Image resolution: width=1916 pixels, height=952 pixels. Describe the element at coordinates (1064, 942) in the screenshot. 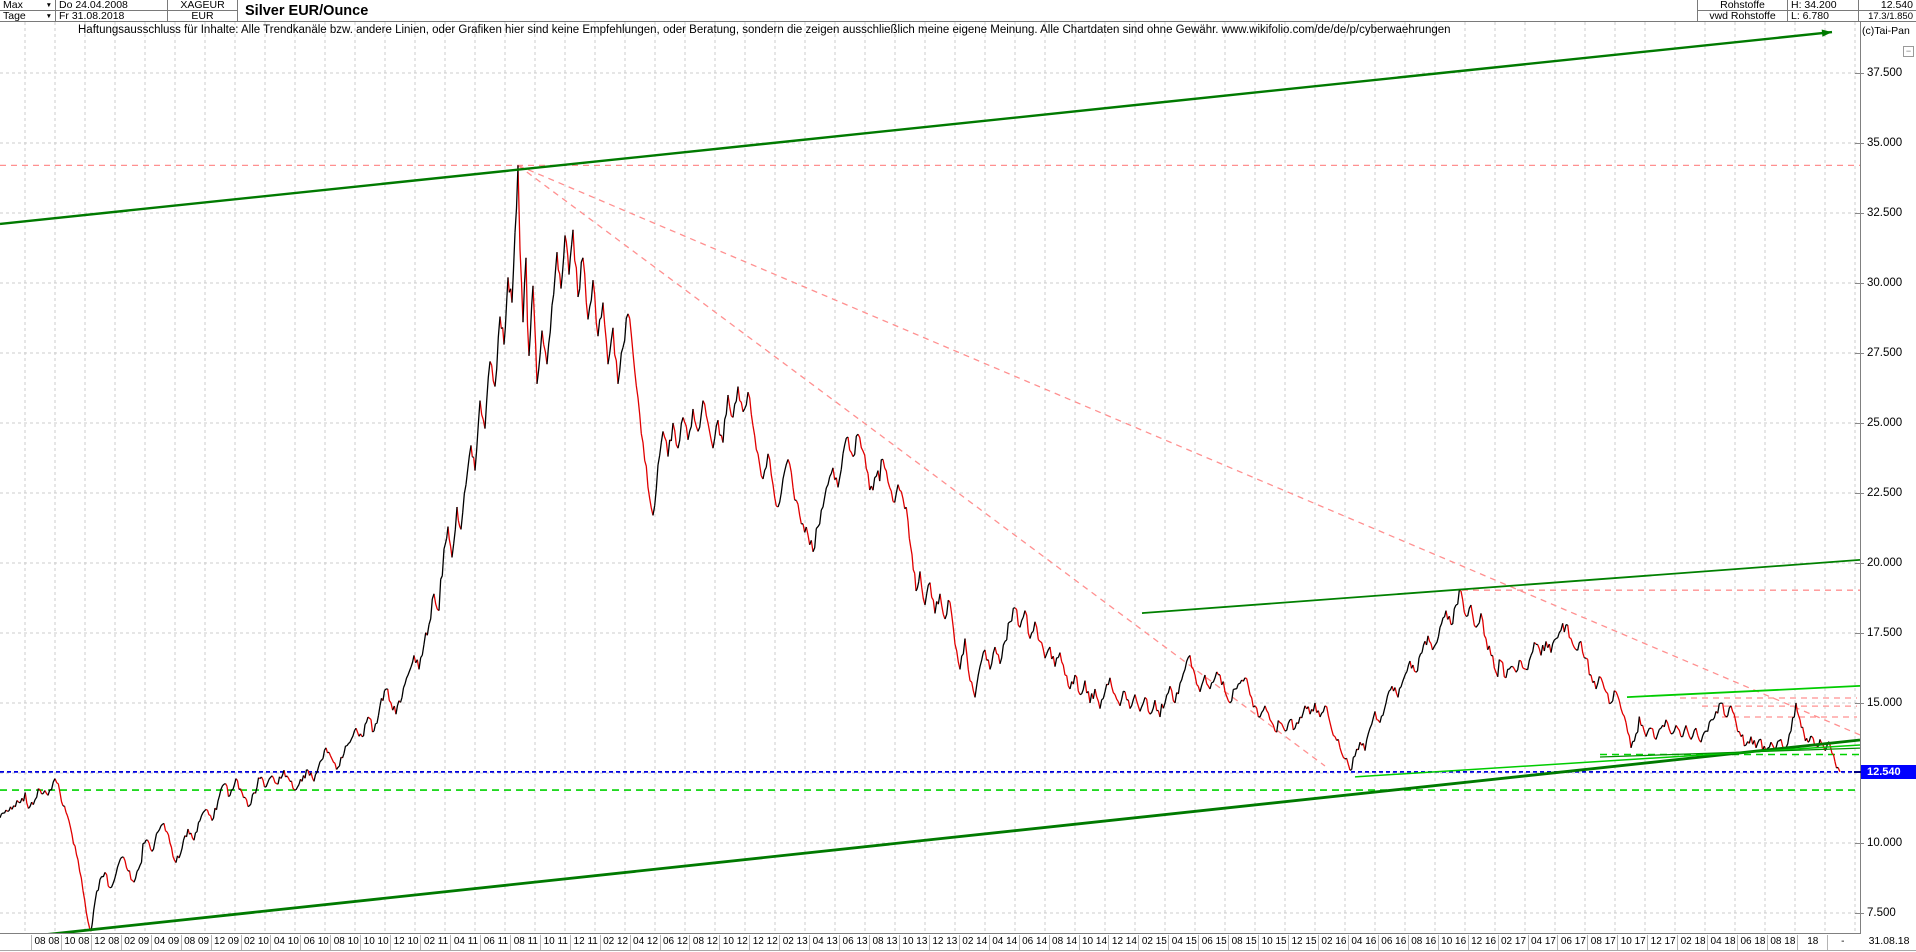

I see `x-axis-label: 08 14` at that location.